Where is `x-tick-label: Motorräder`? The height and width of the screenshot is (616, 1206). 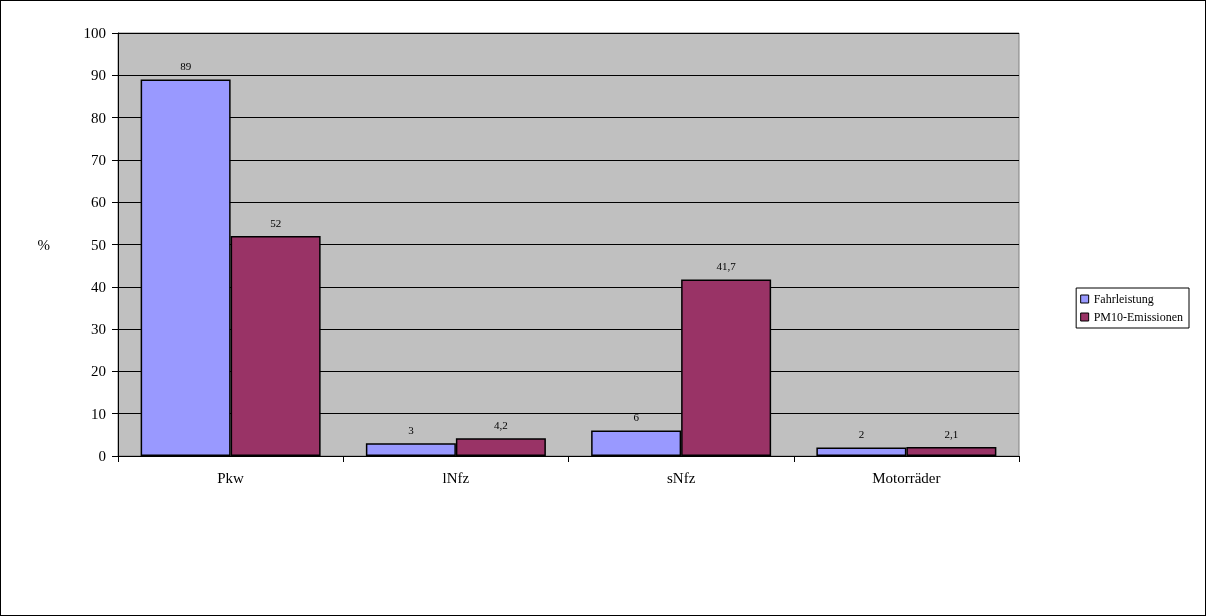
x-tick-label: Motorräder is located at coordinates (906, 477).